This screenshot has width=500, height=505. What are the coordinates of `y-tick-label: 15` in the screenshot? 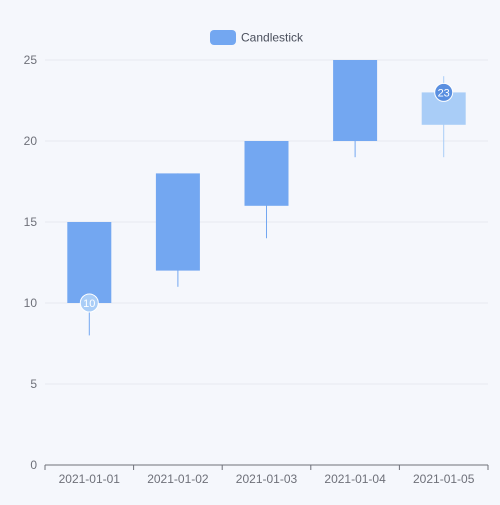 It's located at (31, 222).